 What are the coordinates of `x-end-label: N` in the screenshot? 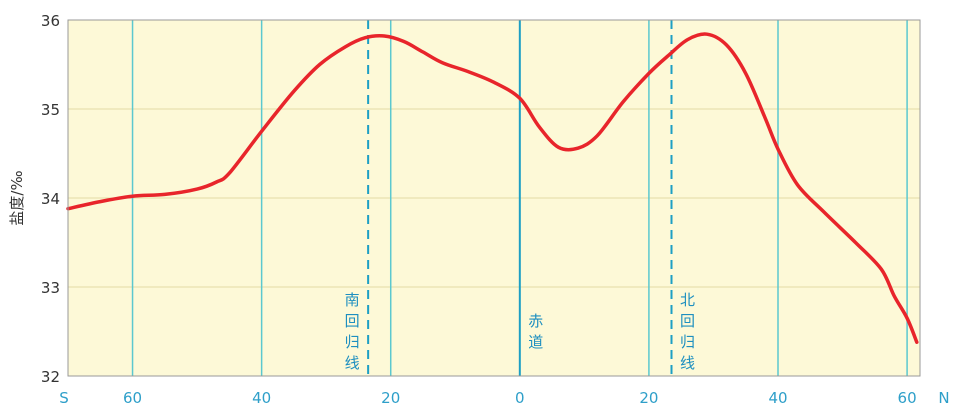 It's located at (943, 398).